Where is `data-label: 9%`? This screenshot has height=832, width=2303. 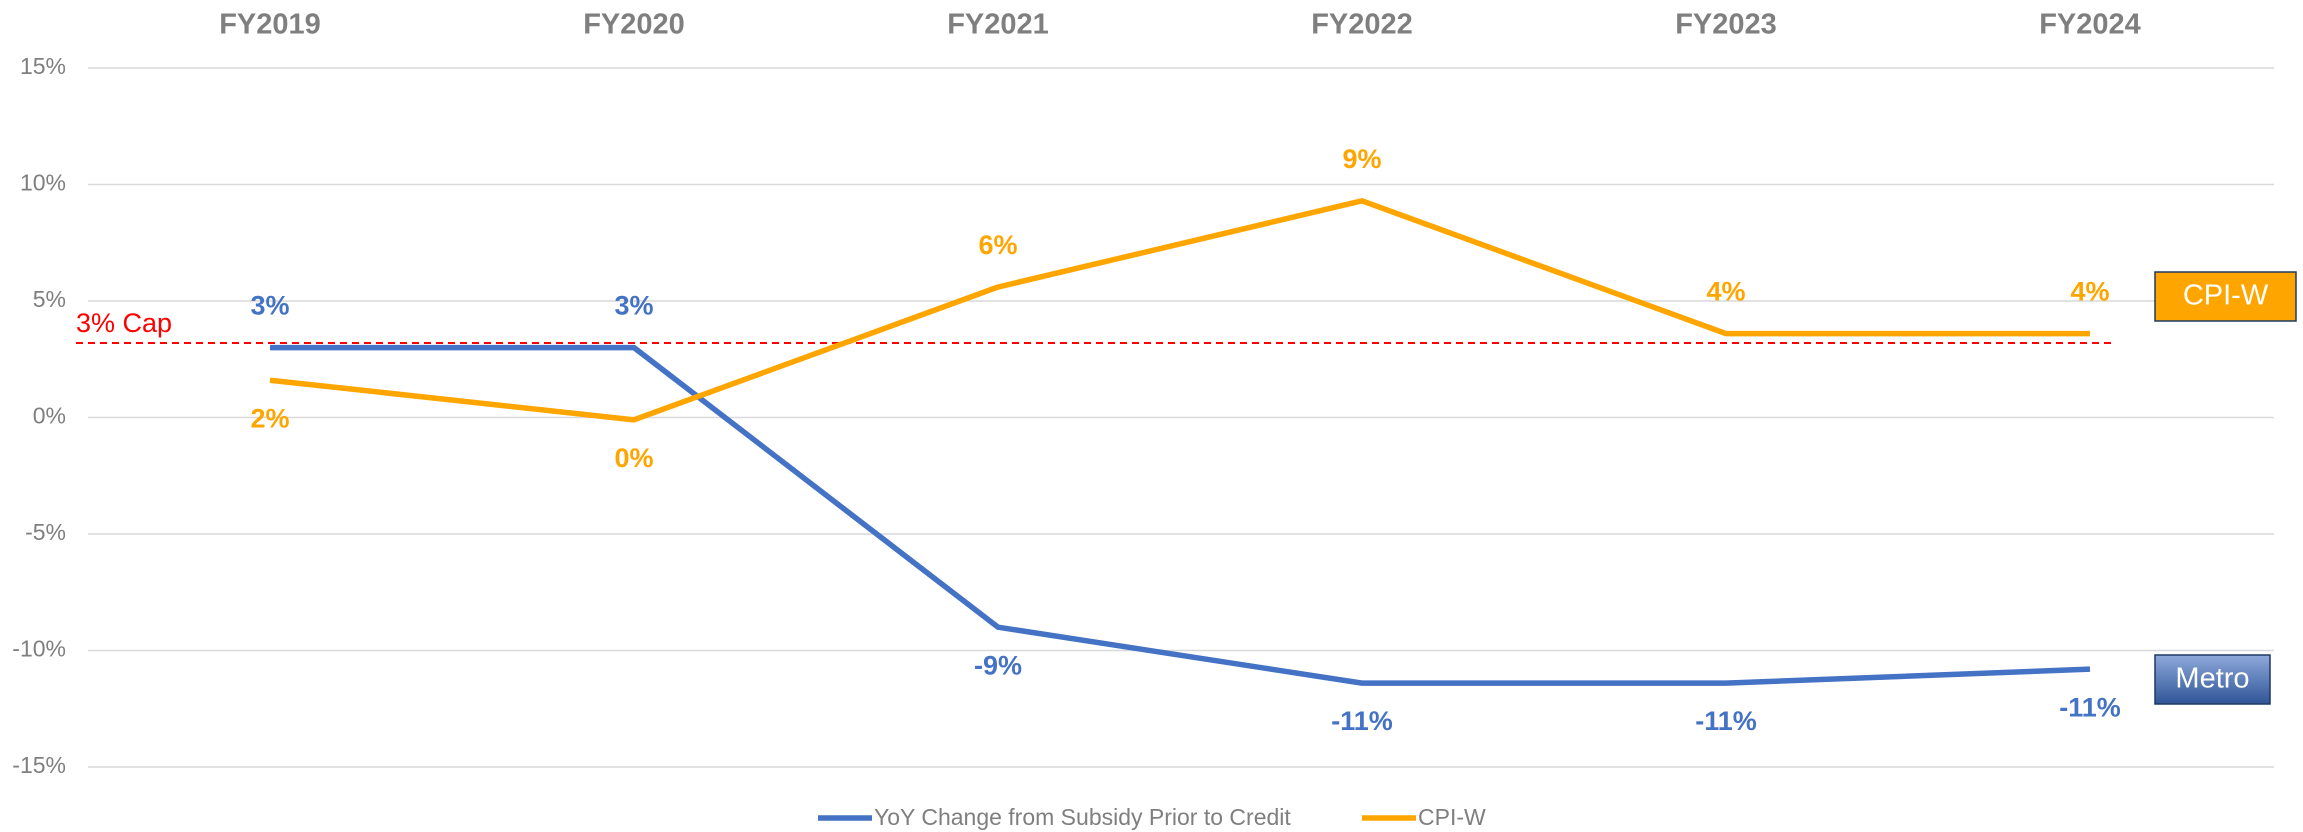
data-label: 9% is located at coordinates (1361, 159).